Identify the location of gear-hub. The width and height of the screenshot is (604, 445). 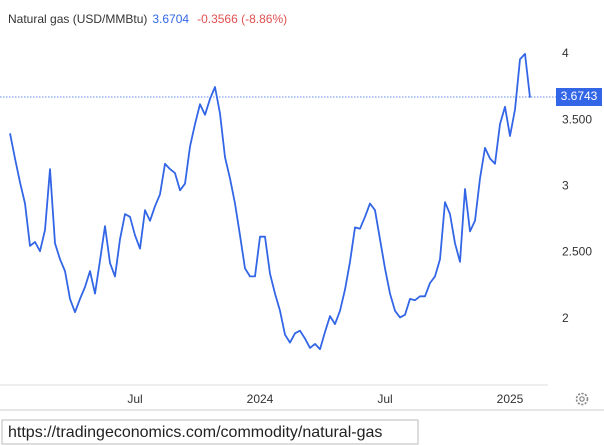
(582, 399).